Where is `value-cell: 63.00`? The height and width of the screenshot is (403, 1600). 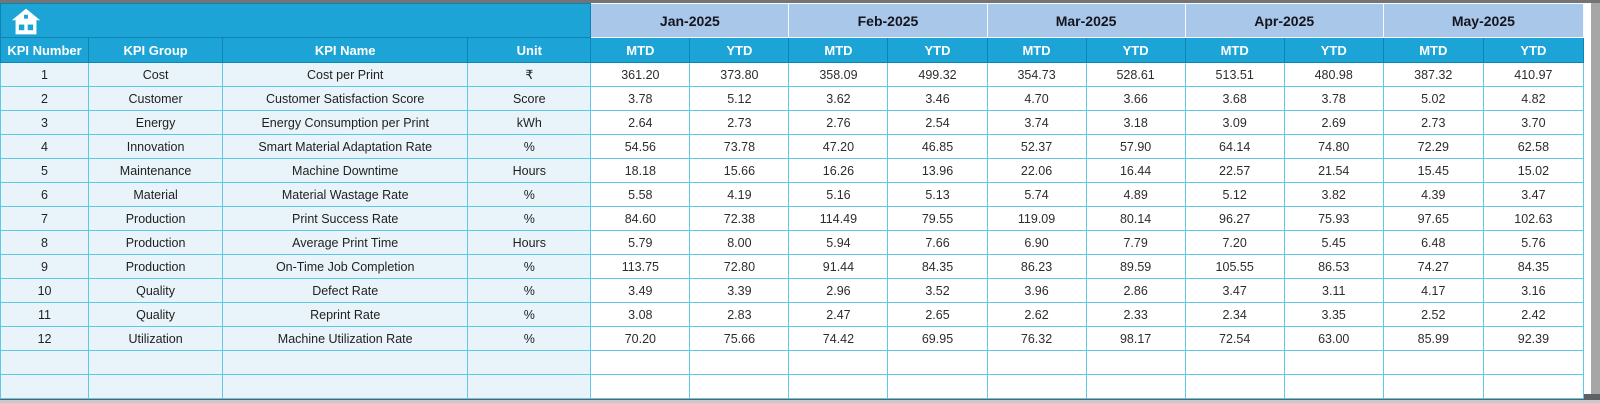 value-cell: 63.00 is located at coordinates (1333, 338).